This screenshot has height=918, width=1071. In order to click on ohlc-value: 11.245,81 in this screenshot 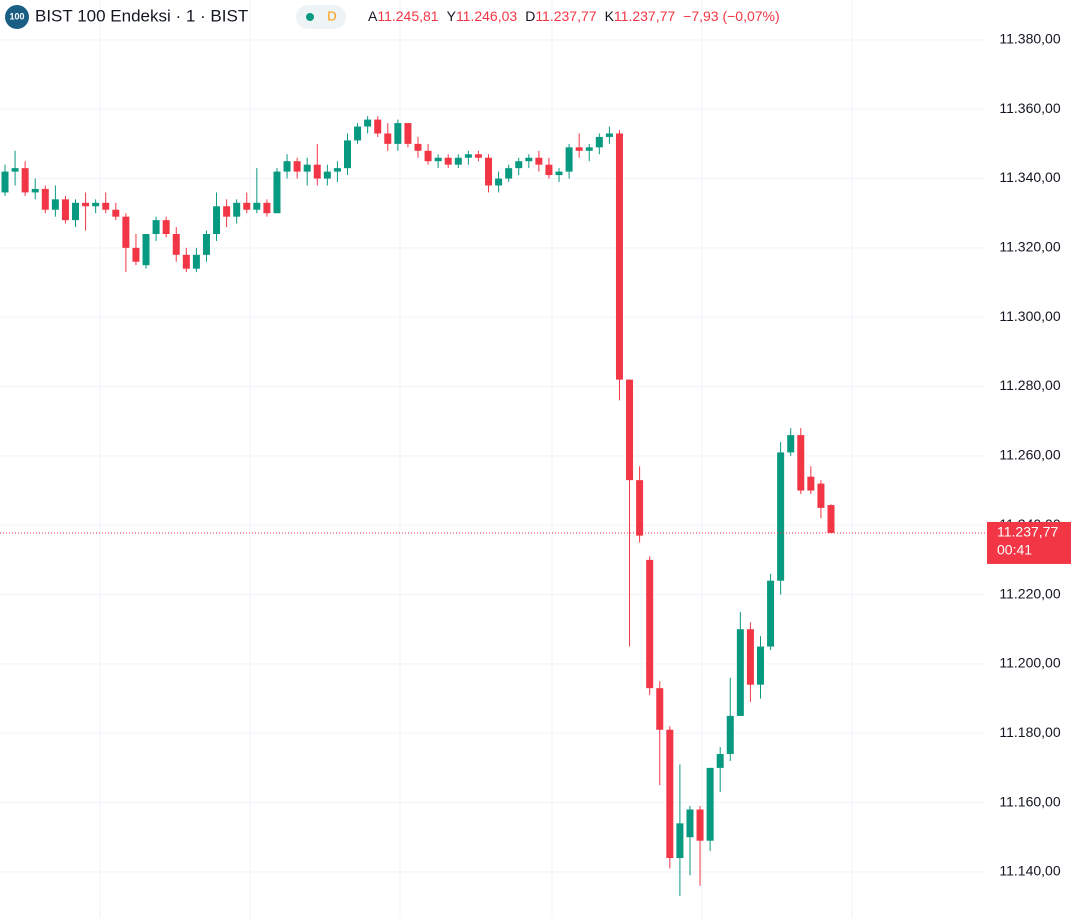, I will do `click(407, 16)`.